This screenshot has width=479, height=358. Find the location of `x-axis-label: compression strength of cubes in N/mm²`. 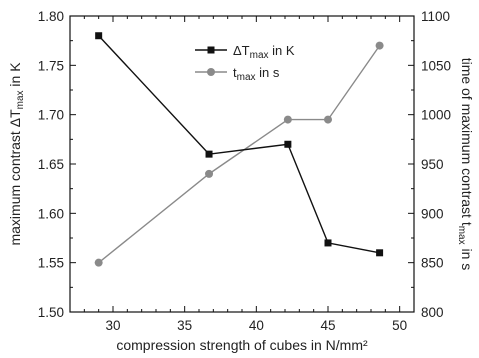

x-axis-label: compression strength of cubes in N/mm² is located at coordinates (242, 345).